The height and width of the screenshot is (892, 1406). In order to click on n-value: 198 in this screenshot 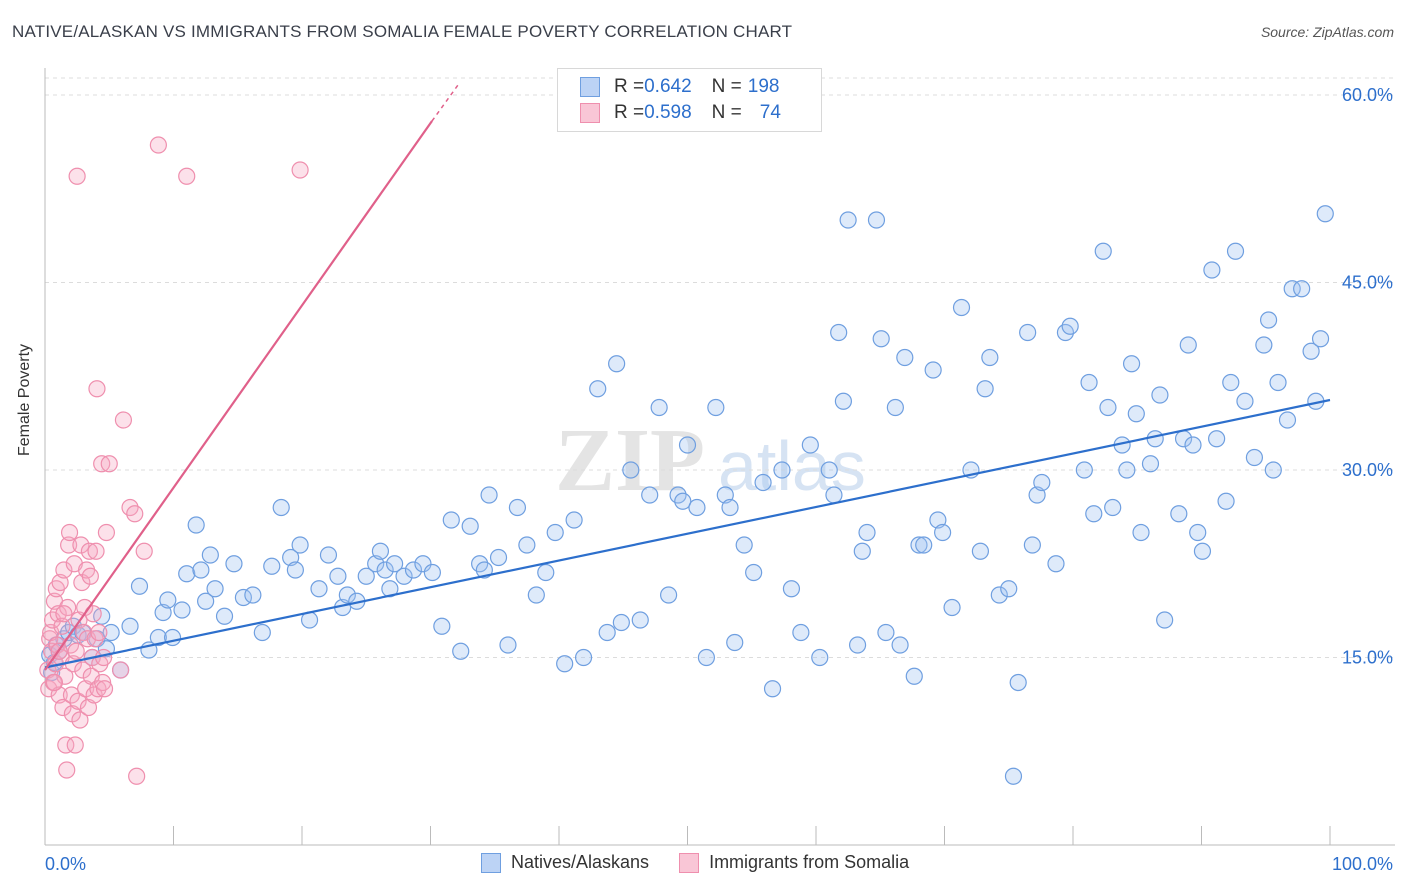, I will do `click(763, 86)`.